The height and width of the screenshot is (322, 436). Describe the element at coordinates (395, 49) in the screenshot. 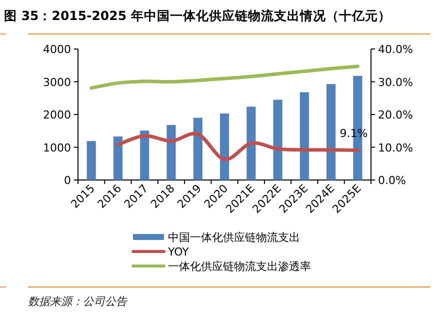

I see `y2-tick-label: 40.0%` at that location.